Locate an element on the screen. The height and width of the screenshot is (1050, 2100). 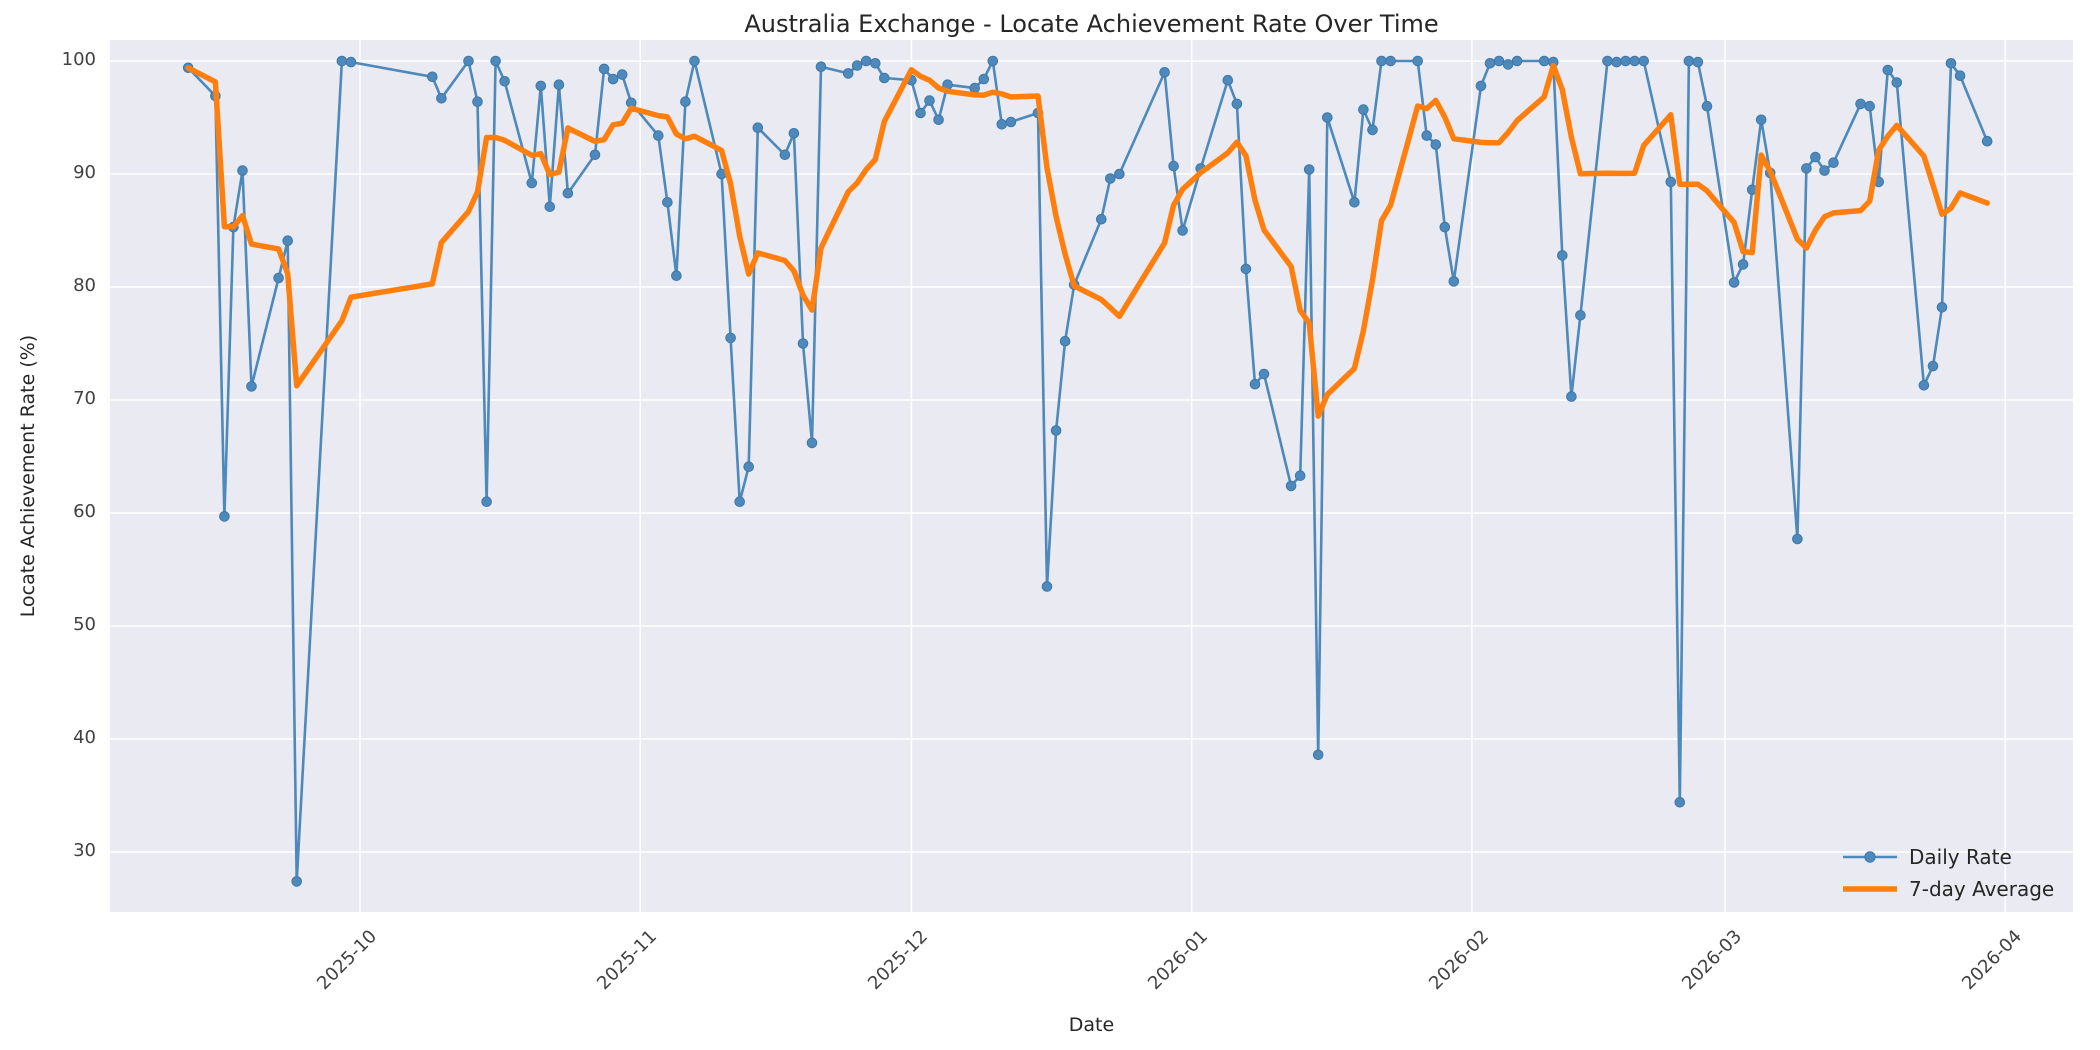
y-tick-label: 60 is located at coordinates (84, 511).